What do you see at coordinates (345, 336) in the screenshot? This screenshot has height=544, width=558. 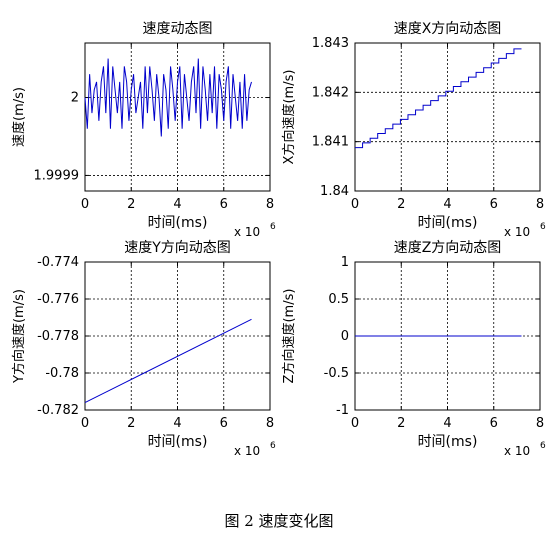 I see `y-tick-label: 0` at bounding box center [345, 336].